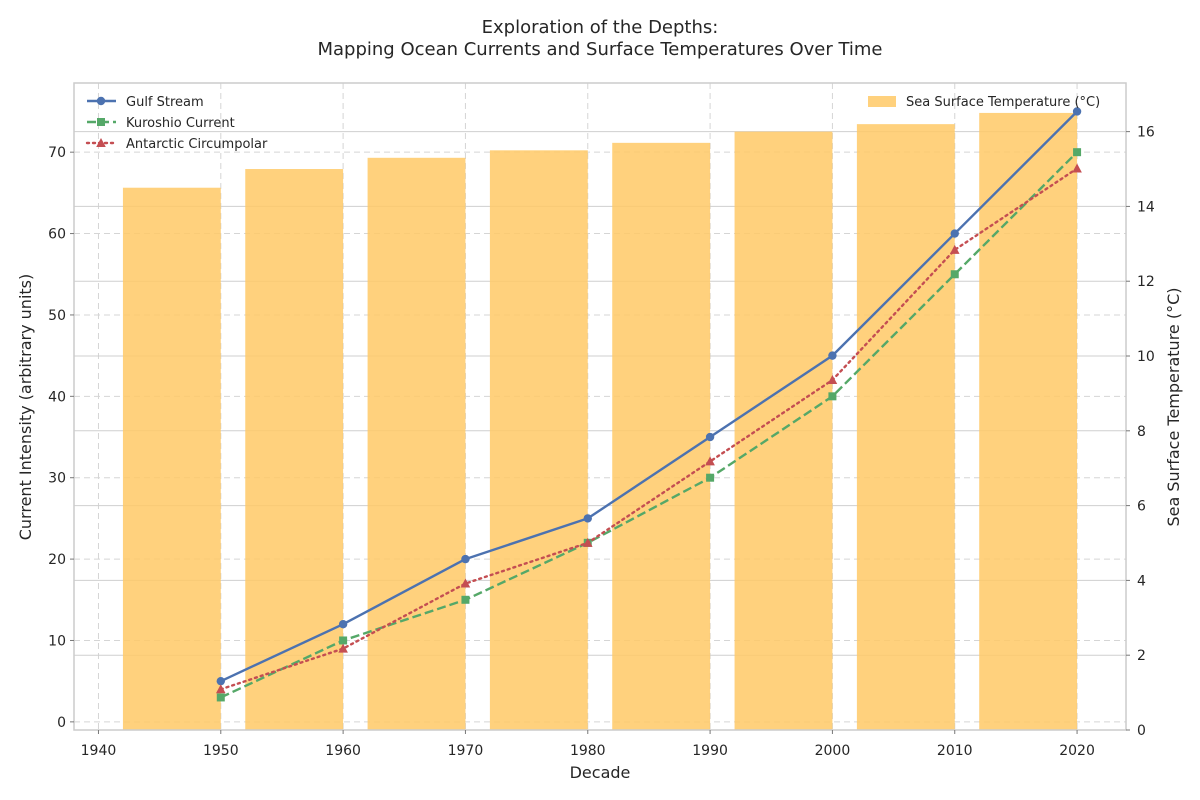 Image resolution: width=1200 pixels, height=800 pixels. I want to click on y-axis-left-label: Current Intensity (arbitrary units), so click(25, 407).